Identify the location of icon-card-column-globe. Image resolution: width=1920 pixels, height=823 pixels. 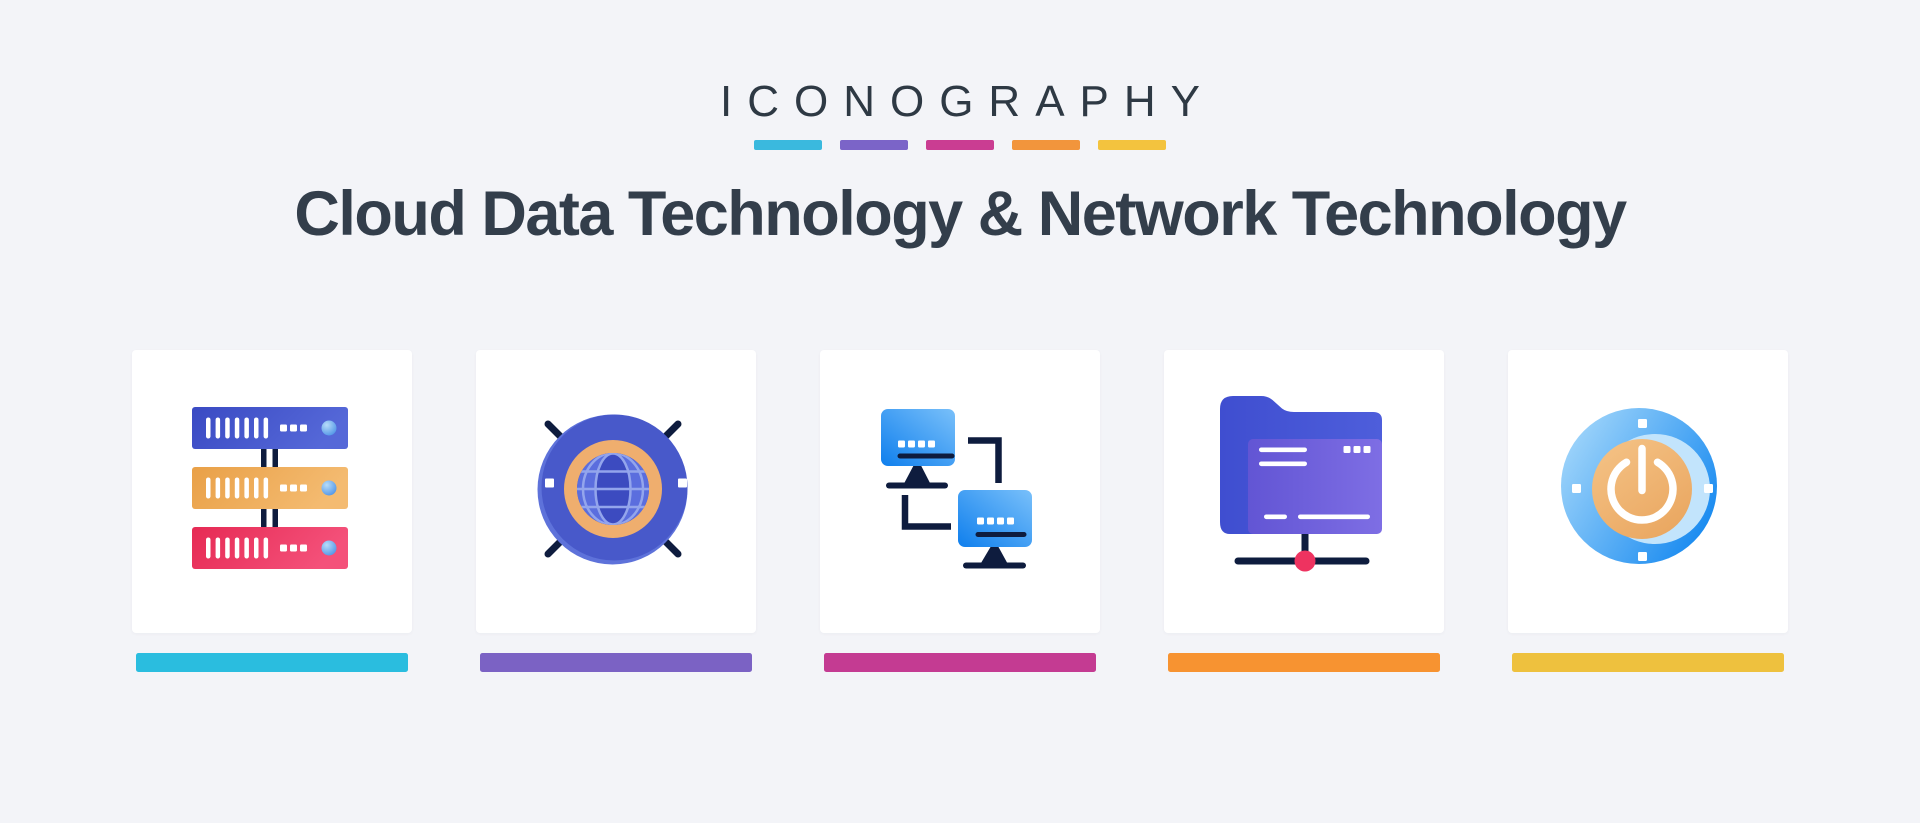
(616, 511).